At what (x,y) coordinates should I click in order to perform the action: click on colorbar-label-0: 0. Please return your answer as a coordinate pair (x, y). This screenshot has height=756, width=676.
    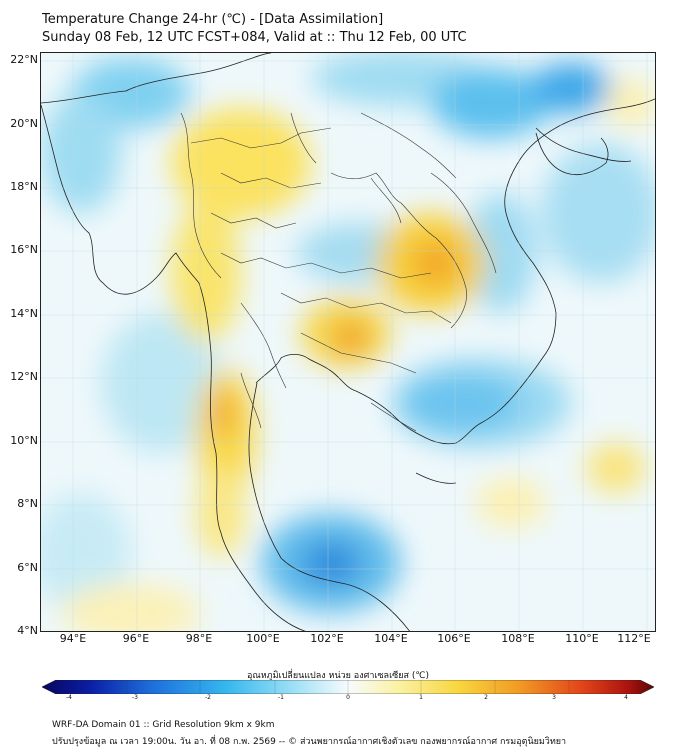
    Looking at the image, I should click on (348, 697).